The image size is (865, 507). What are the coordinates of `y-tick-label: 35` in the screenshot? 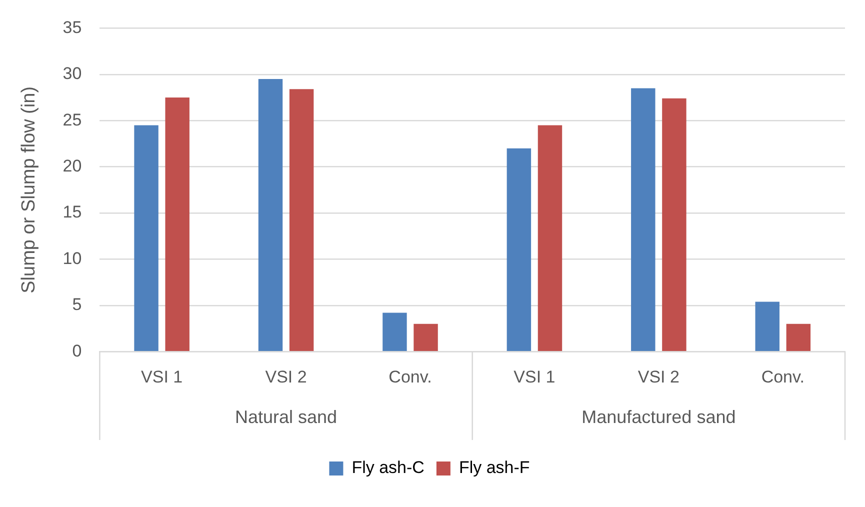 It's located at (72, 27).